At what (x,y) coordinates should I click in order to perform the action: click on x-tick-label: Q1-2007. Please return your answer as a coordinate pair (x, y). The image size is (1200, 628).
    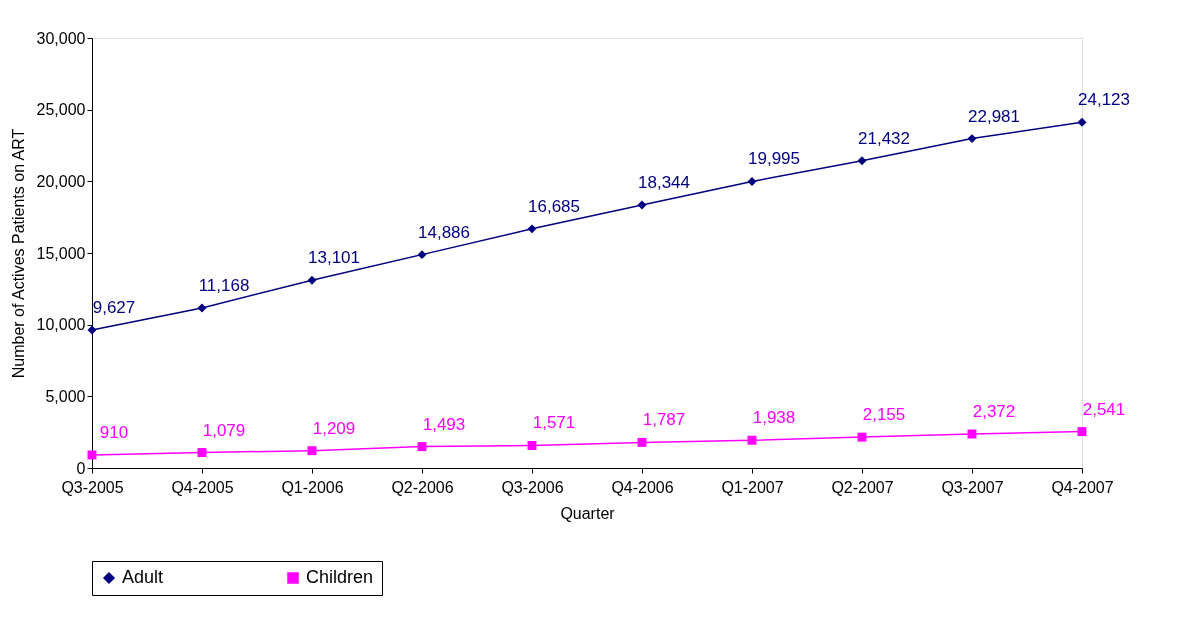
    Looking at the image, I should click on (752, 487).